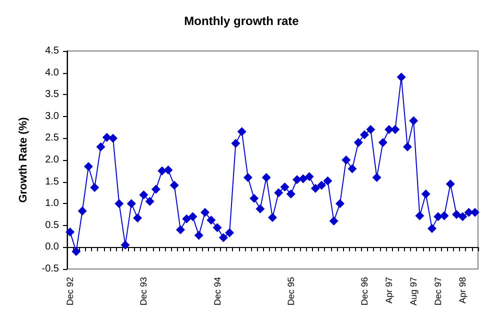 Image resolution: width=483 pixels, height=320 pixels. What do you see at coordinates (438, 291) in the screenshot?
I see `x-tick-label: Dec 97` at bounding box center [438, 291].